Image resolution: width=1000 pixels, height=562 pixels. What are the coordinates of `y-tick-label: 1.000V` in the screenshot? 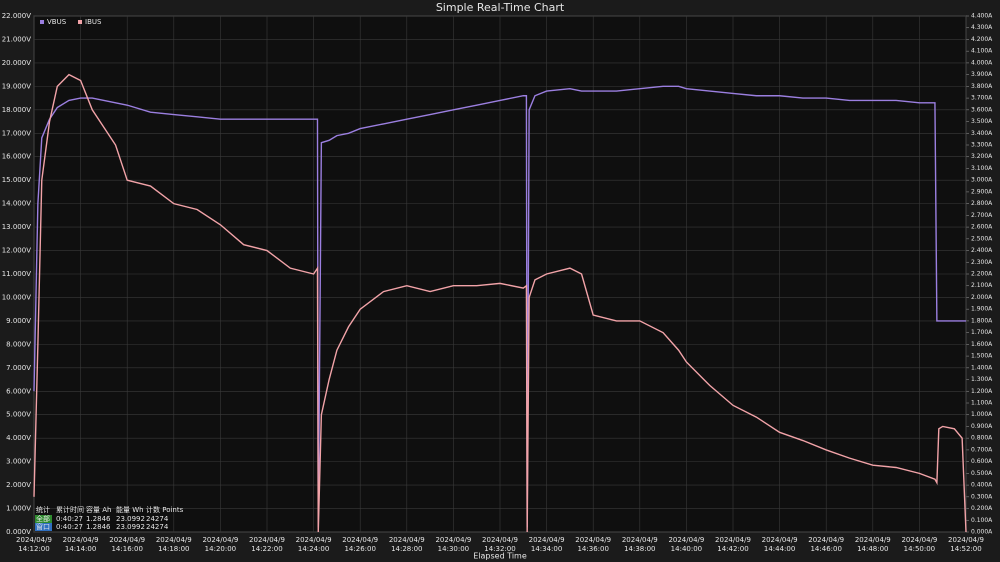 It's located at (18, 509).